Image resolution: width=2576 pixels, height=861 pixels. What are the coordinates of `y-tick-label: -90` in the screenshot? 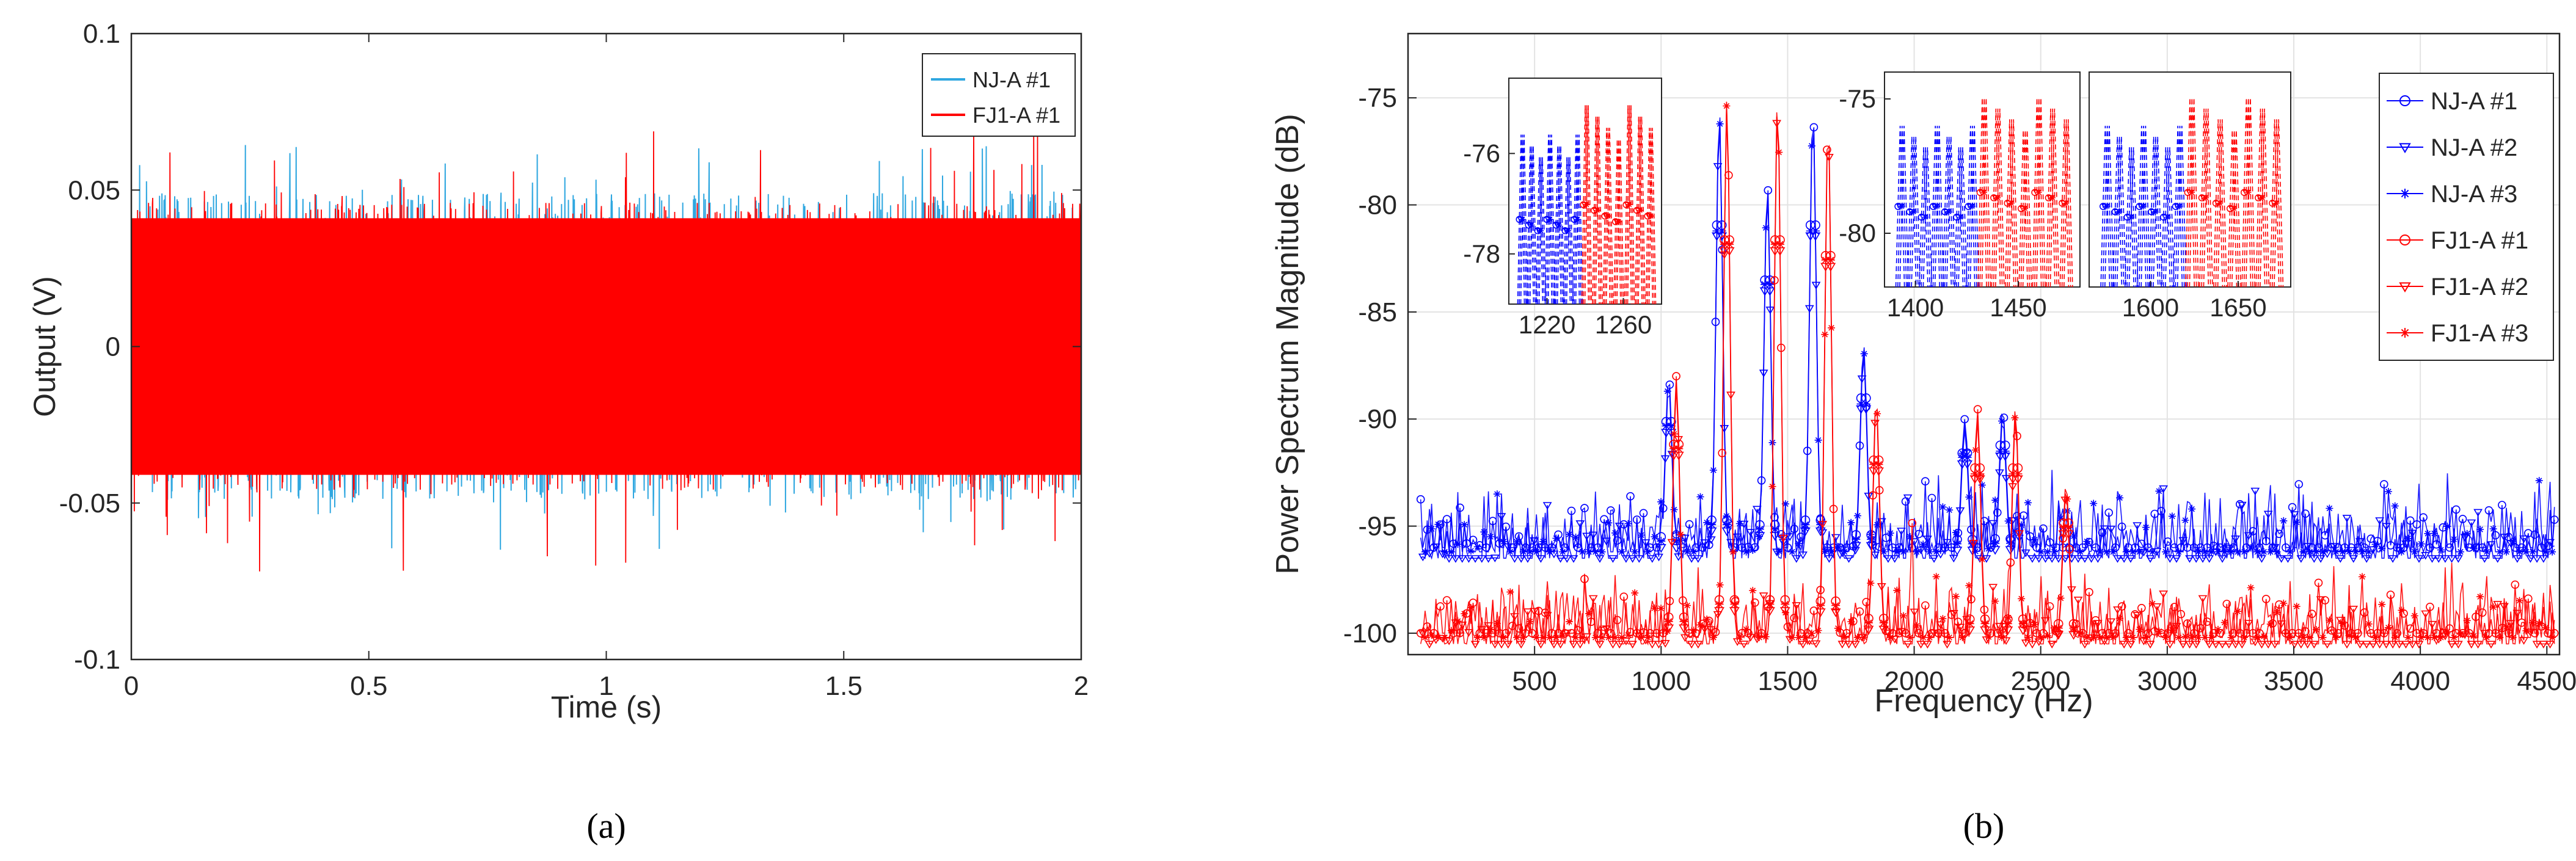 It's located at (1377, 419).